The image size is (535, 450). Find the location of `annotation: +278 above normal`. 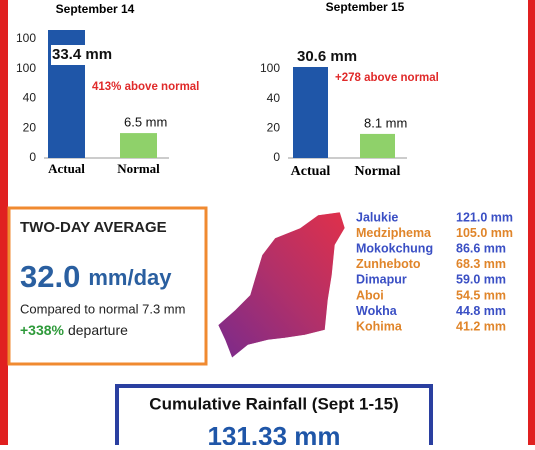

annotation: +278 above normal is located at coordinates (387, 78).